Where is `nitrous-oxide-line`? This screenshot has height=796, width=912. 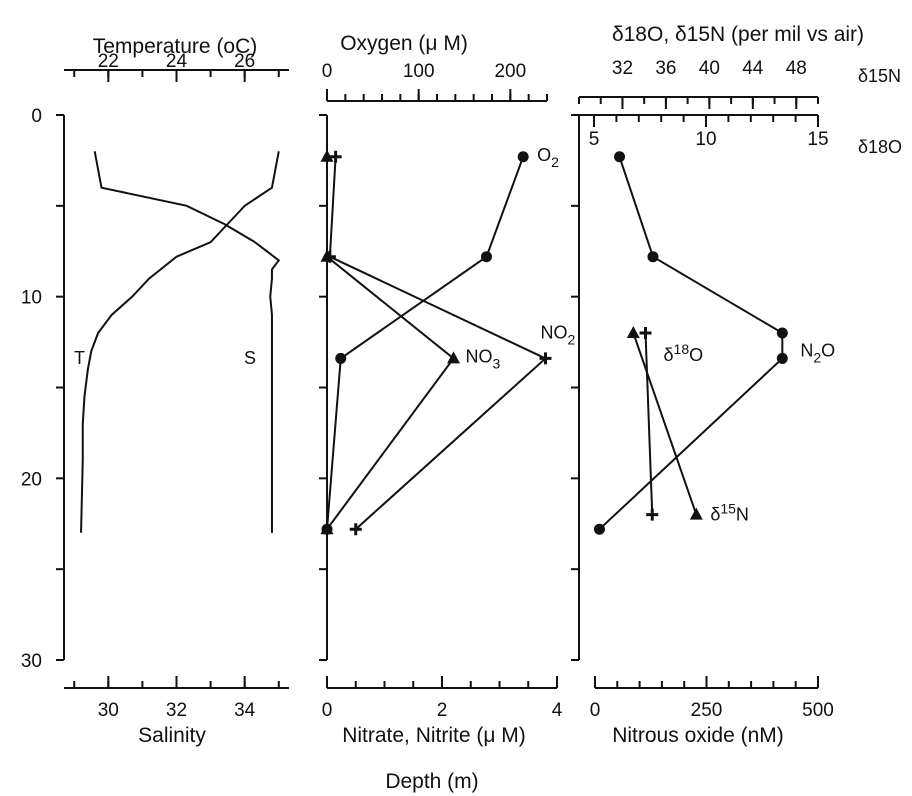 nitrous-oxide-line is located at coordinates (691, 343).